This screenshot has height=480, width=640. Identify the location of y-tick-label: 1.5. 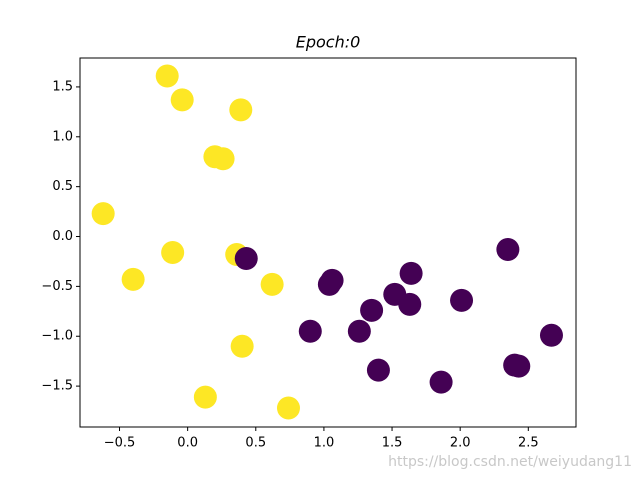
(62, 86).